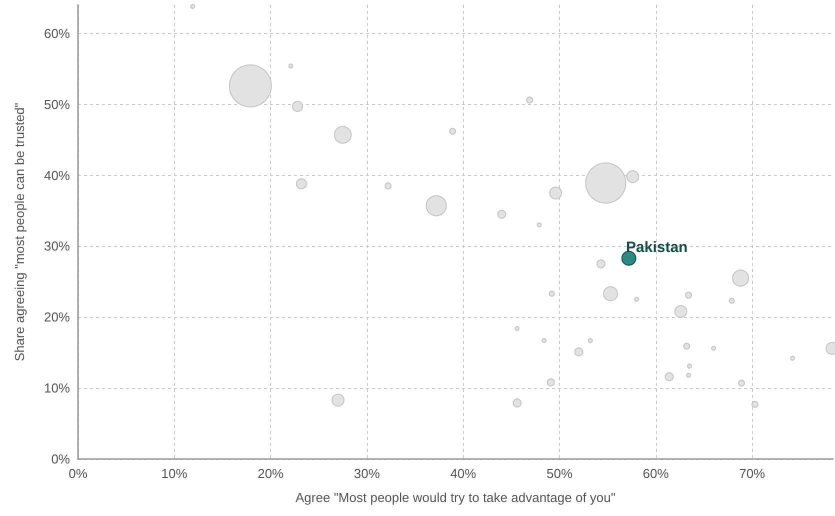  I want to click on y-axis-title: Share agreeing "most people can be trusted", so click(19, 232).